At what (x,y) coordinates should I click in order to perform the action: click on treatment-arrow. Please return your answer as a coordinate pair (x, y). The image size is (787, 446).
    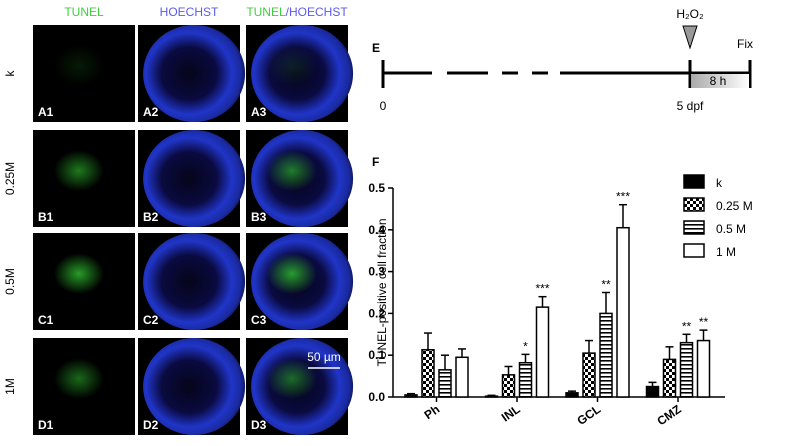
    Looking at the image, I should click on (690, 37).